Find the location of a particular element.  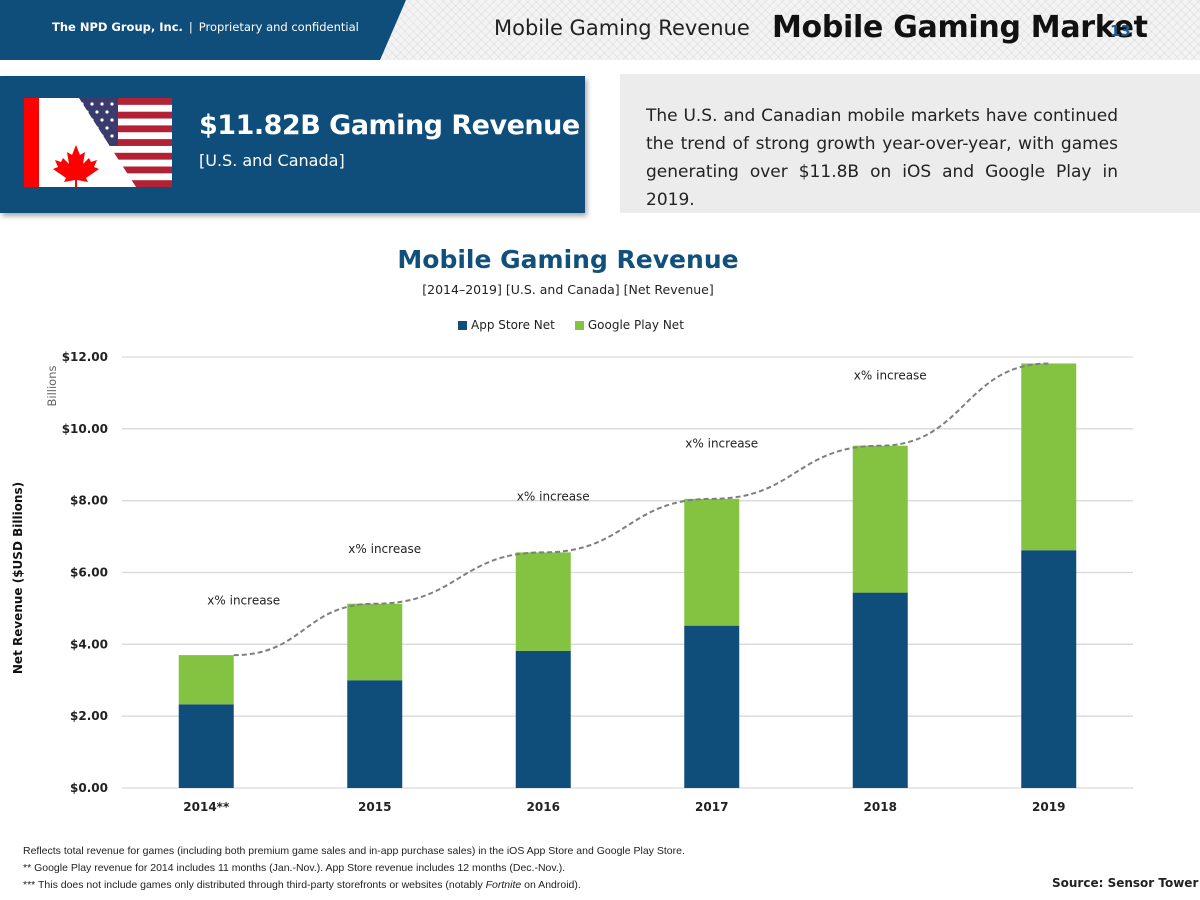

y-tick-label: $4.00 is located at coordinates (89, 644).